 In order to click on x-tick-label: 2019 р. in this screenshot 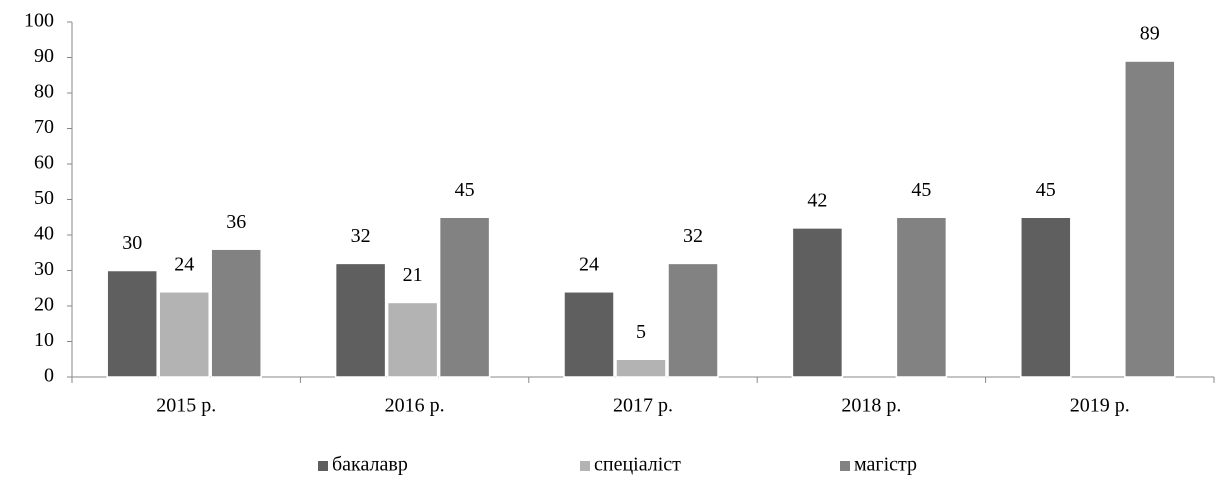, I will do `click(1100, 406)`.